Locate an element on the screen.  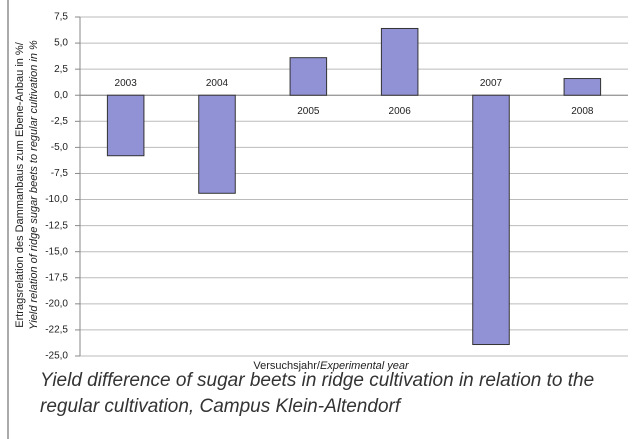
y-tick-label: 2,5 is located at coordinates (61, 69).